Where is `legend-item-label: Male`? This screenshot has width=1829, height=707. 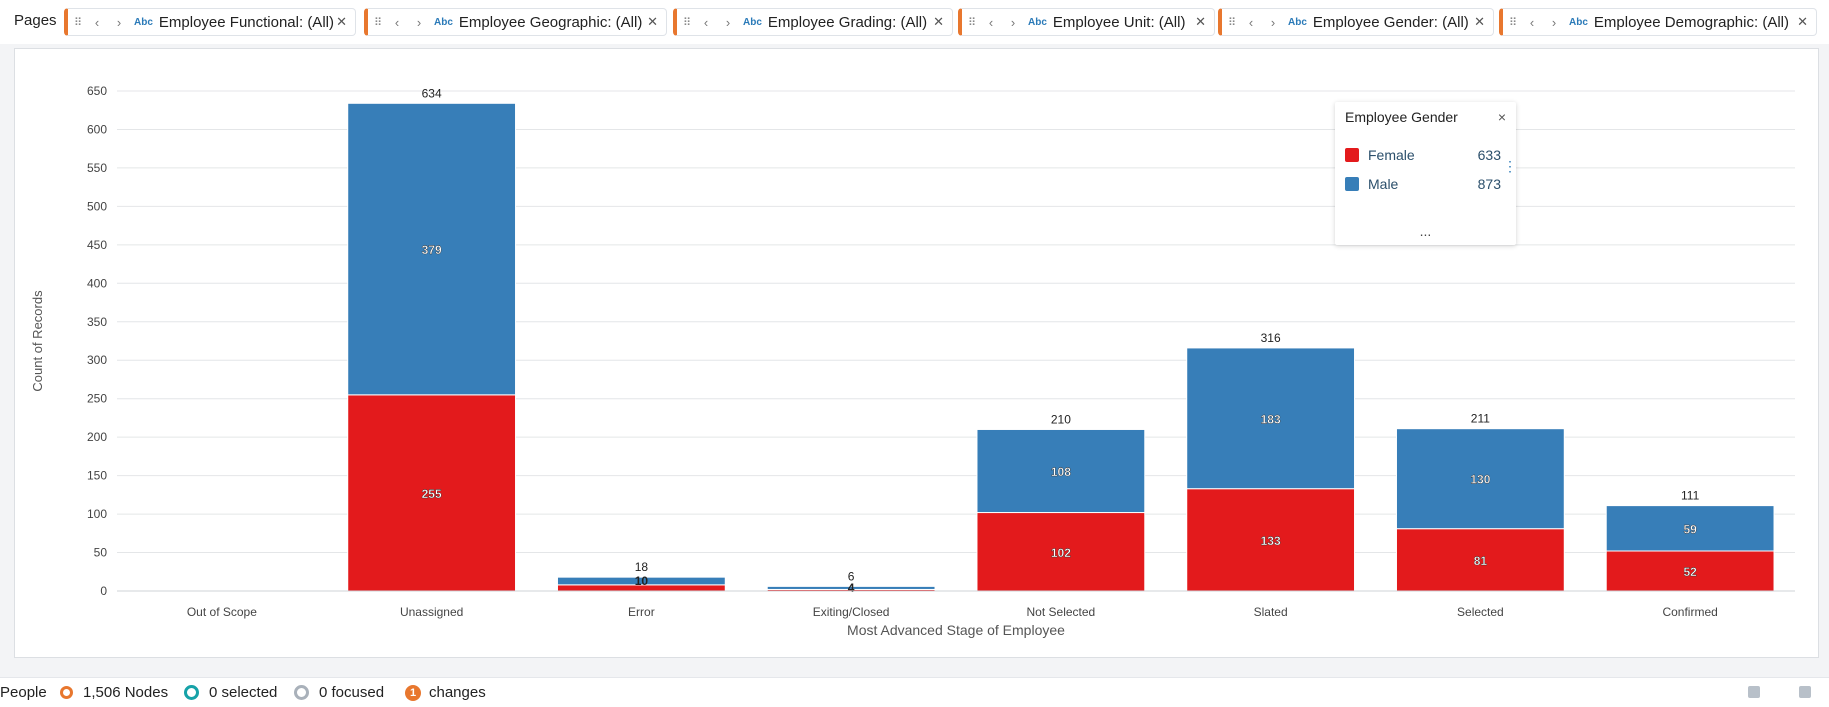 legend-item-label: Male is located at coordinates (1383, 184).